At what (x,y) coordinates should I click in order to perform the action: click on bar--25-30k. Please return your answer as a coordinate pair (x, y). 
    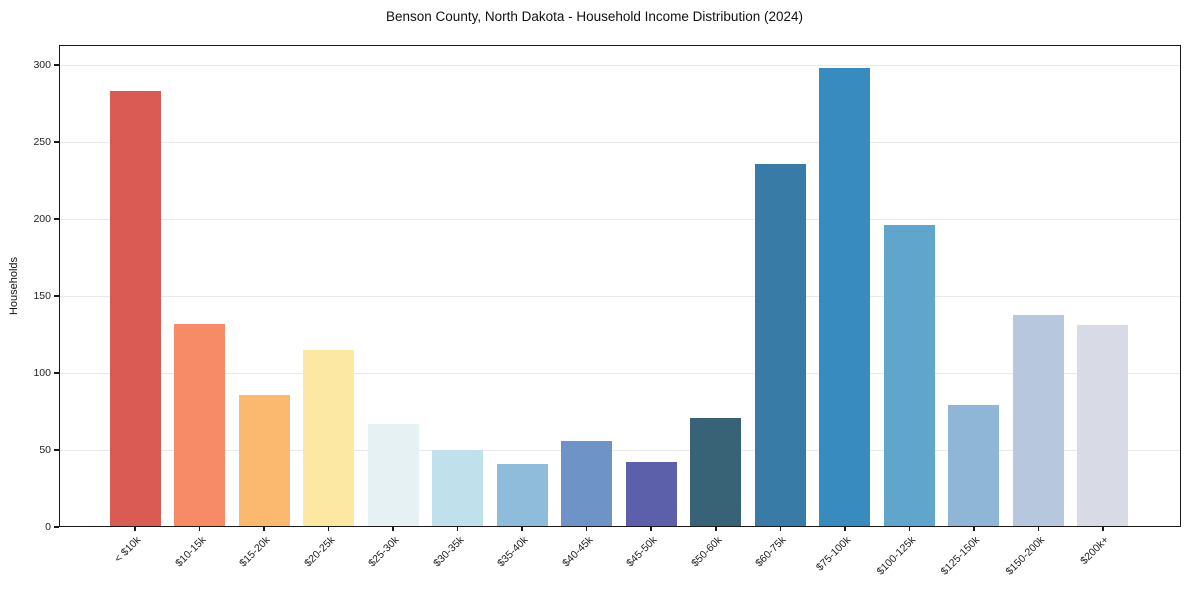
    Looking at the image, I should click on (393, 475).